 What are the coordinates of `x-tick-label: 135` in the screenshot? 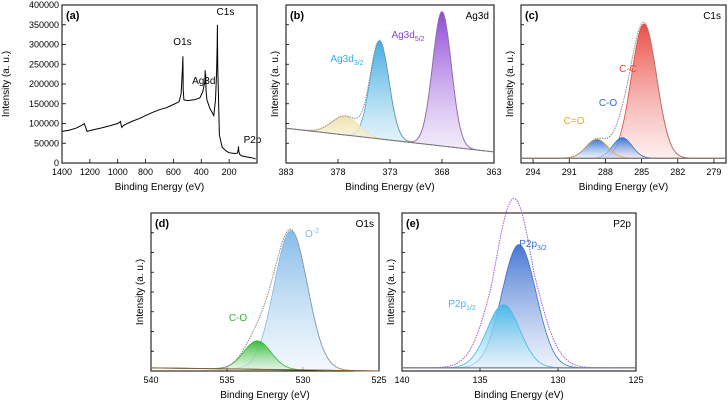 It's located at (479, 380).